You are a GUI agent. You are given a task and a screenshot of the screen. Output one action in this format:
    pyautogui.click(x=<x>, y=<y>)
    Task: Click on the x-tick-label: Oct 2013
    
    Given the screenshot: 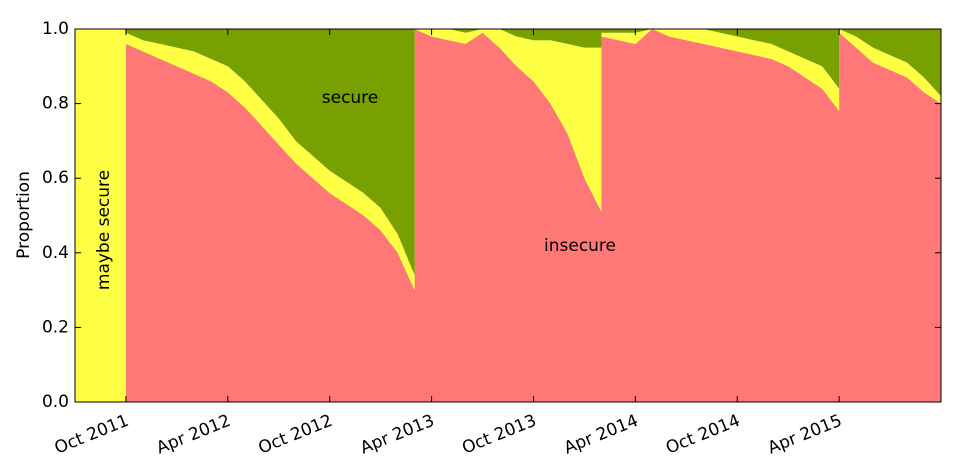 What is the action you would take?
    pyautogui.click(x=499, y=435)
    